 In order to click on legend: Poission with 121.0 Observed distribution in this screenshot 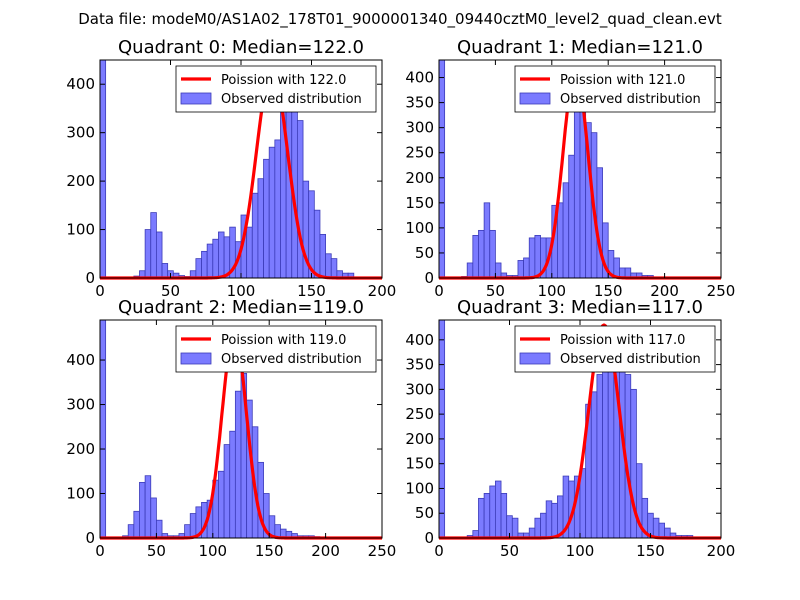, I will do `click(615, 89)`.